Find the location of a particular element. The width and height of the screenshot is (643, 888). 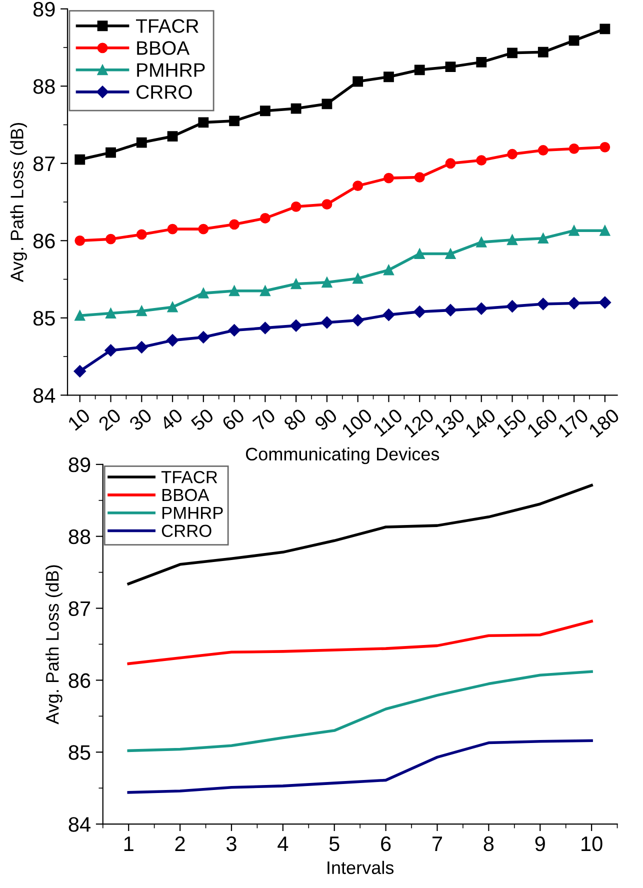

x-tick-label: 150 is located at coordinates (511, 423).